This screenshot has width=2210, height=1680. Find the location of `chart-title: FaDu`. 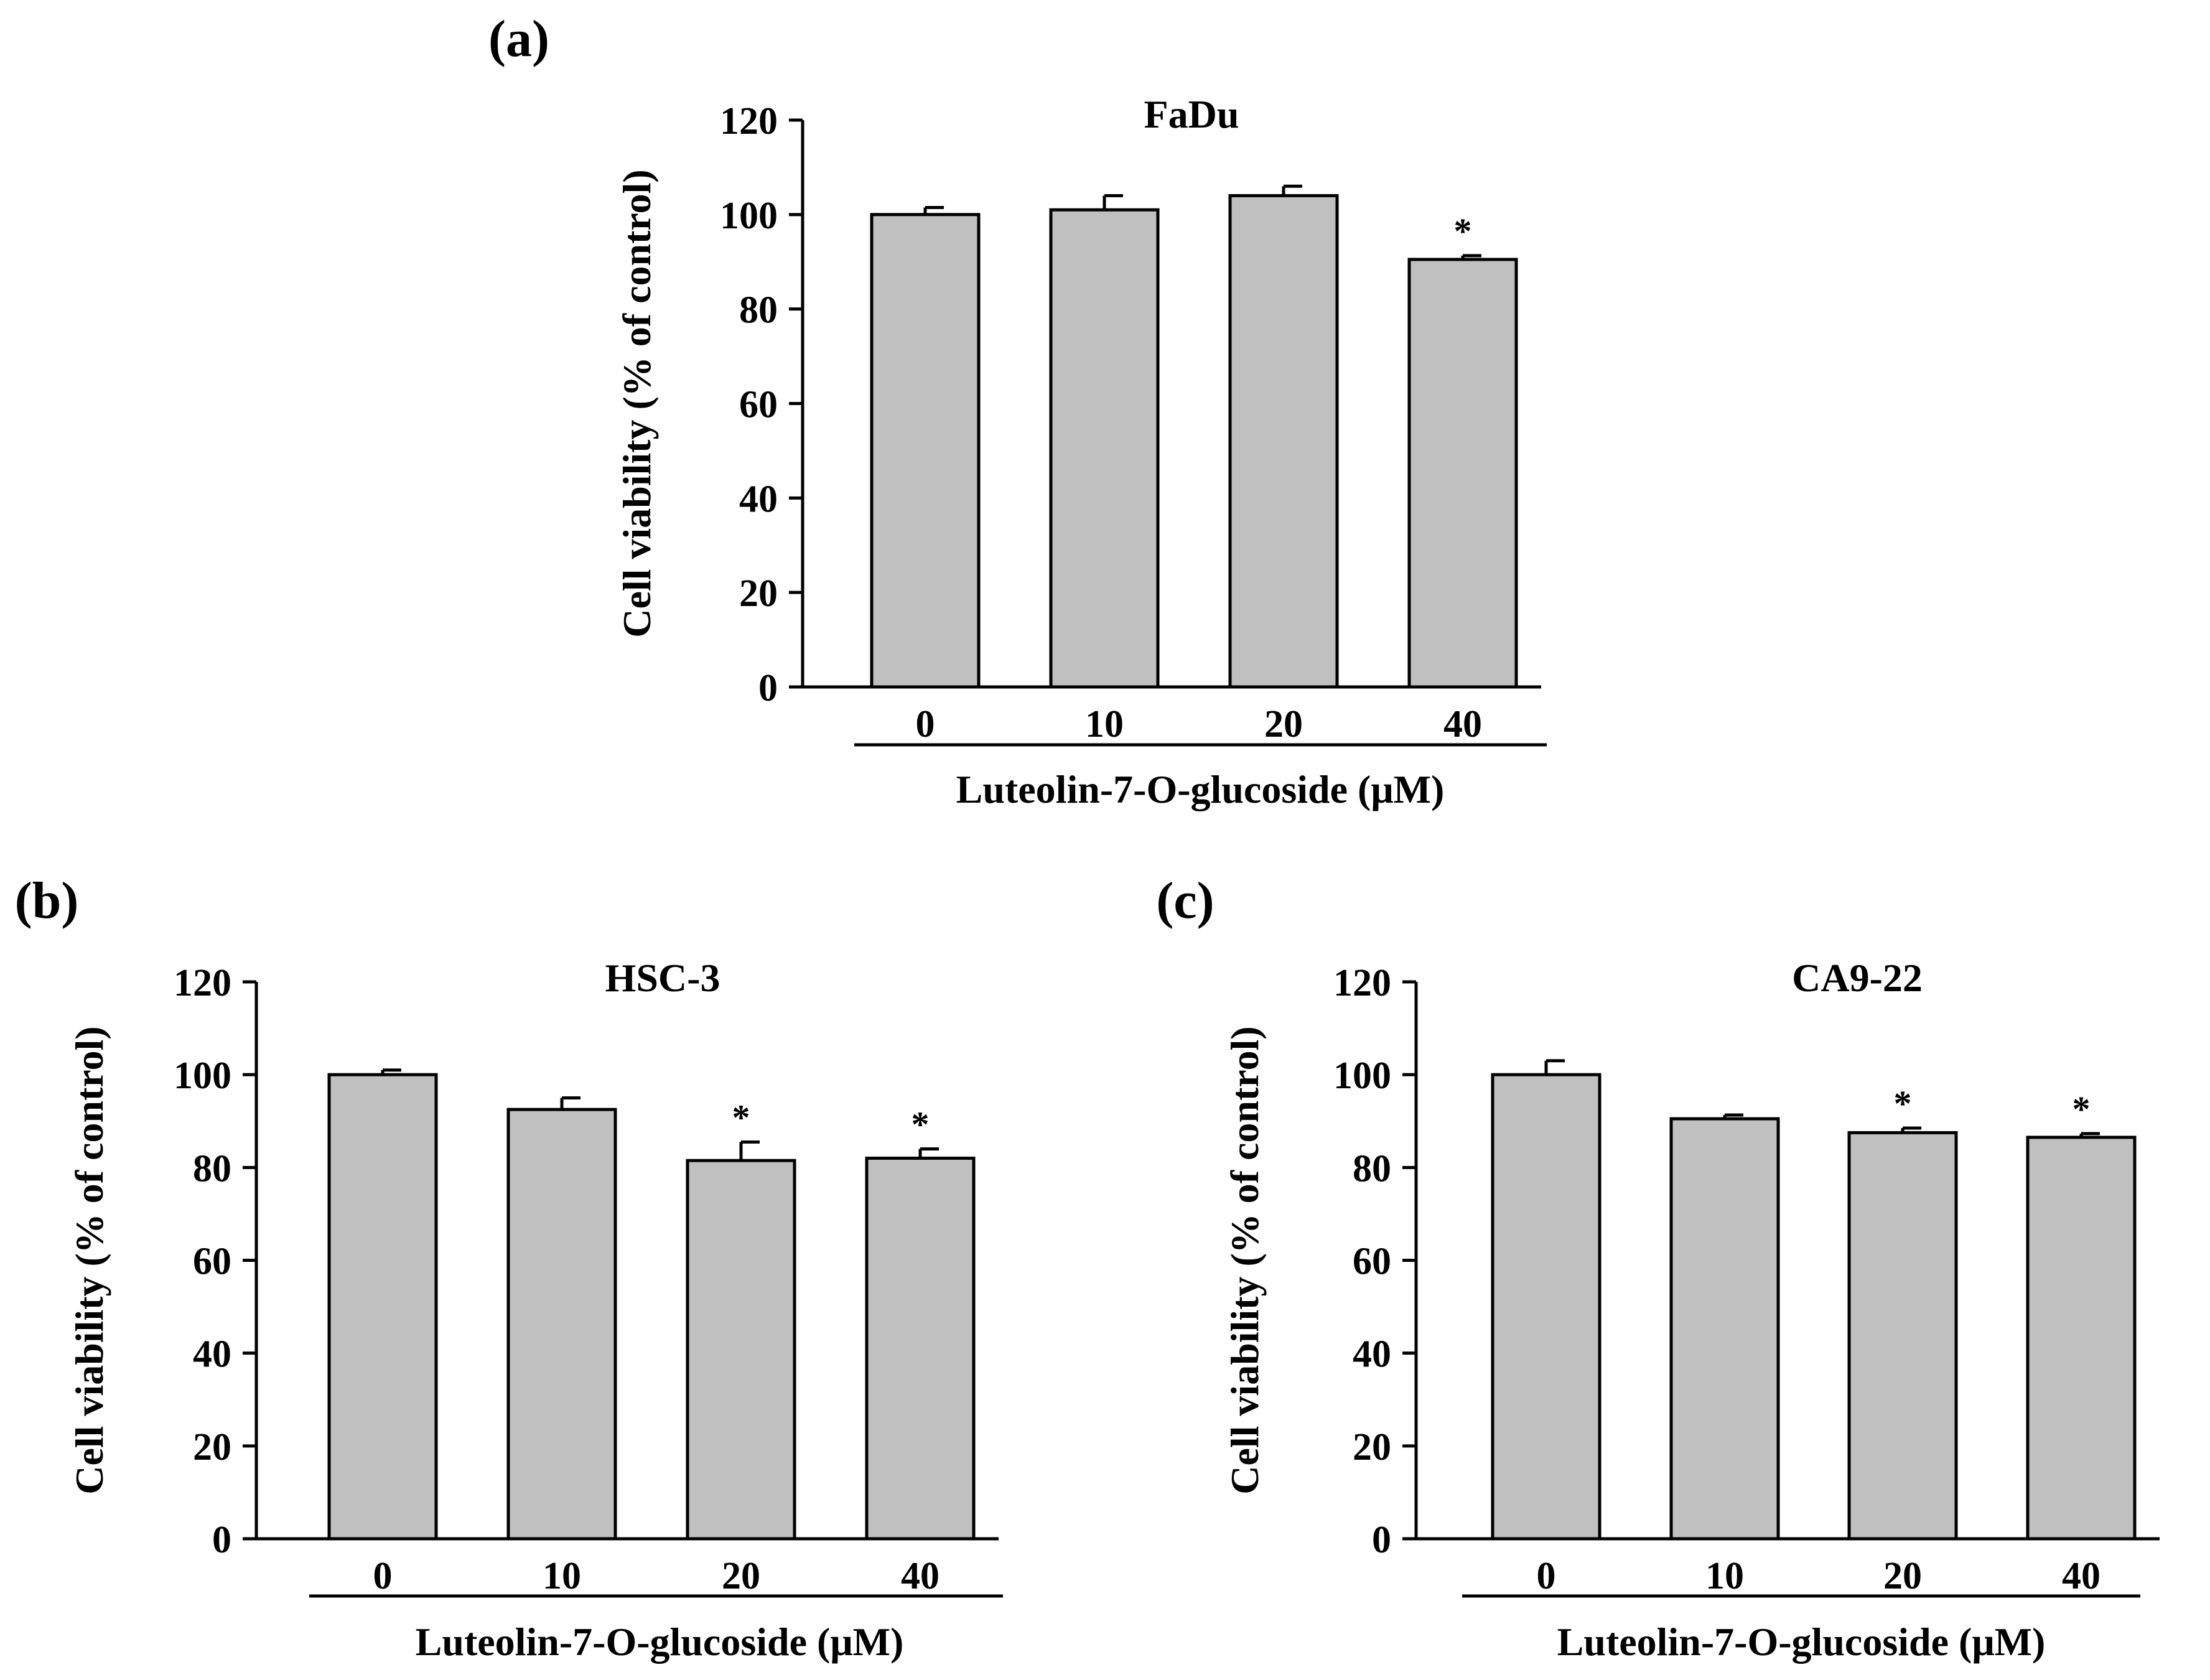

chart-title: FaDu is located at coordinates (1191, 114).